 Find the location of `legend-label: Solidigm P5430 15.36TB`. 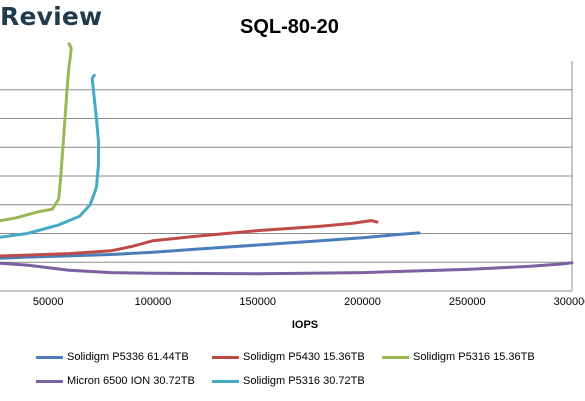

legend-label: Solidigm P5430 15.36TB is located at coordinates (304, 357).